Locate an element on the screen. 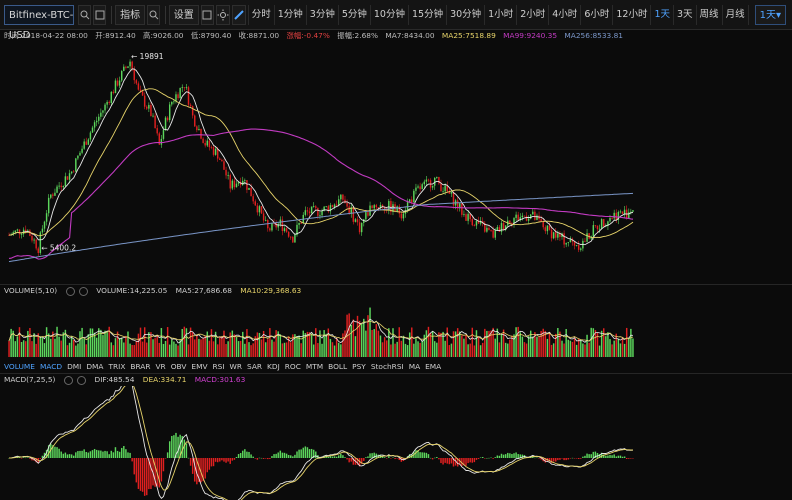 This screenshot has height=500, width=792. indicator-tab-dmi: DMI is located at coordinates (74, 366).